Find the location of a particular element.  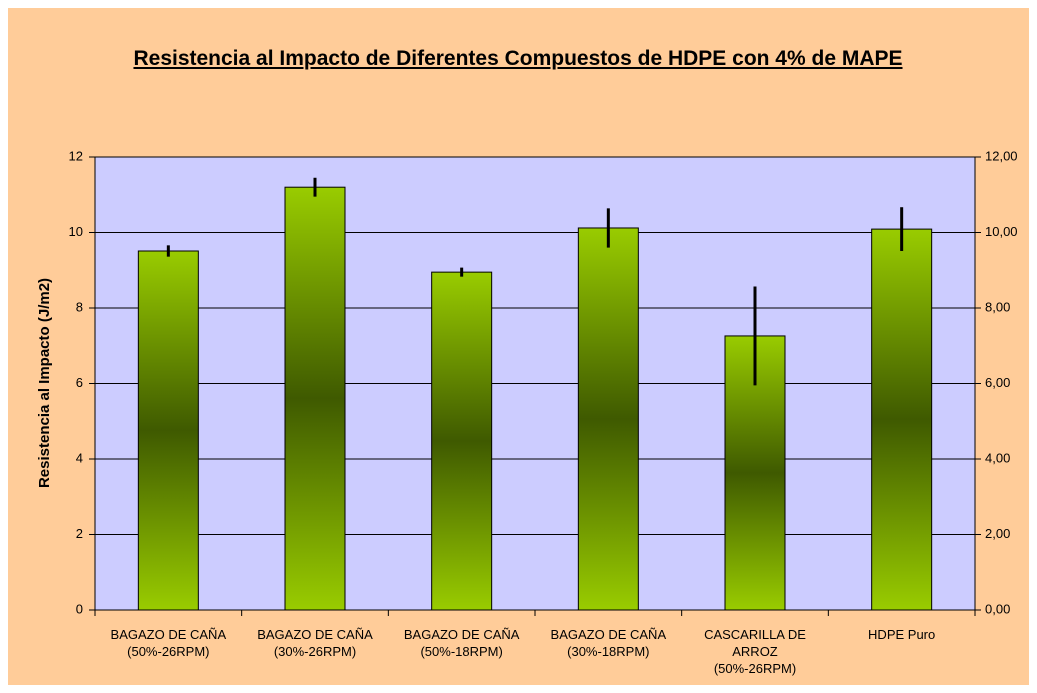

x-tick-label: CASCARILLA DE ARROZ (50%-26RPM) is located at coordinates (755, 651).